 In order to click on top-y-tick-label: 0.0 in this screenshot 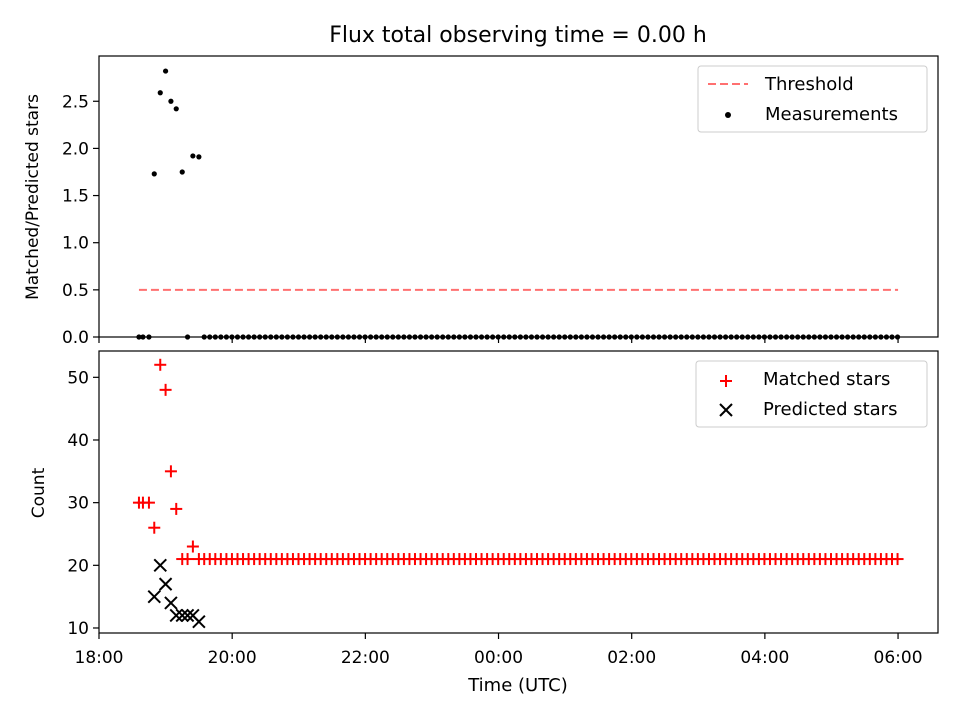, I will do `click(75, 338)`.